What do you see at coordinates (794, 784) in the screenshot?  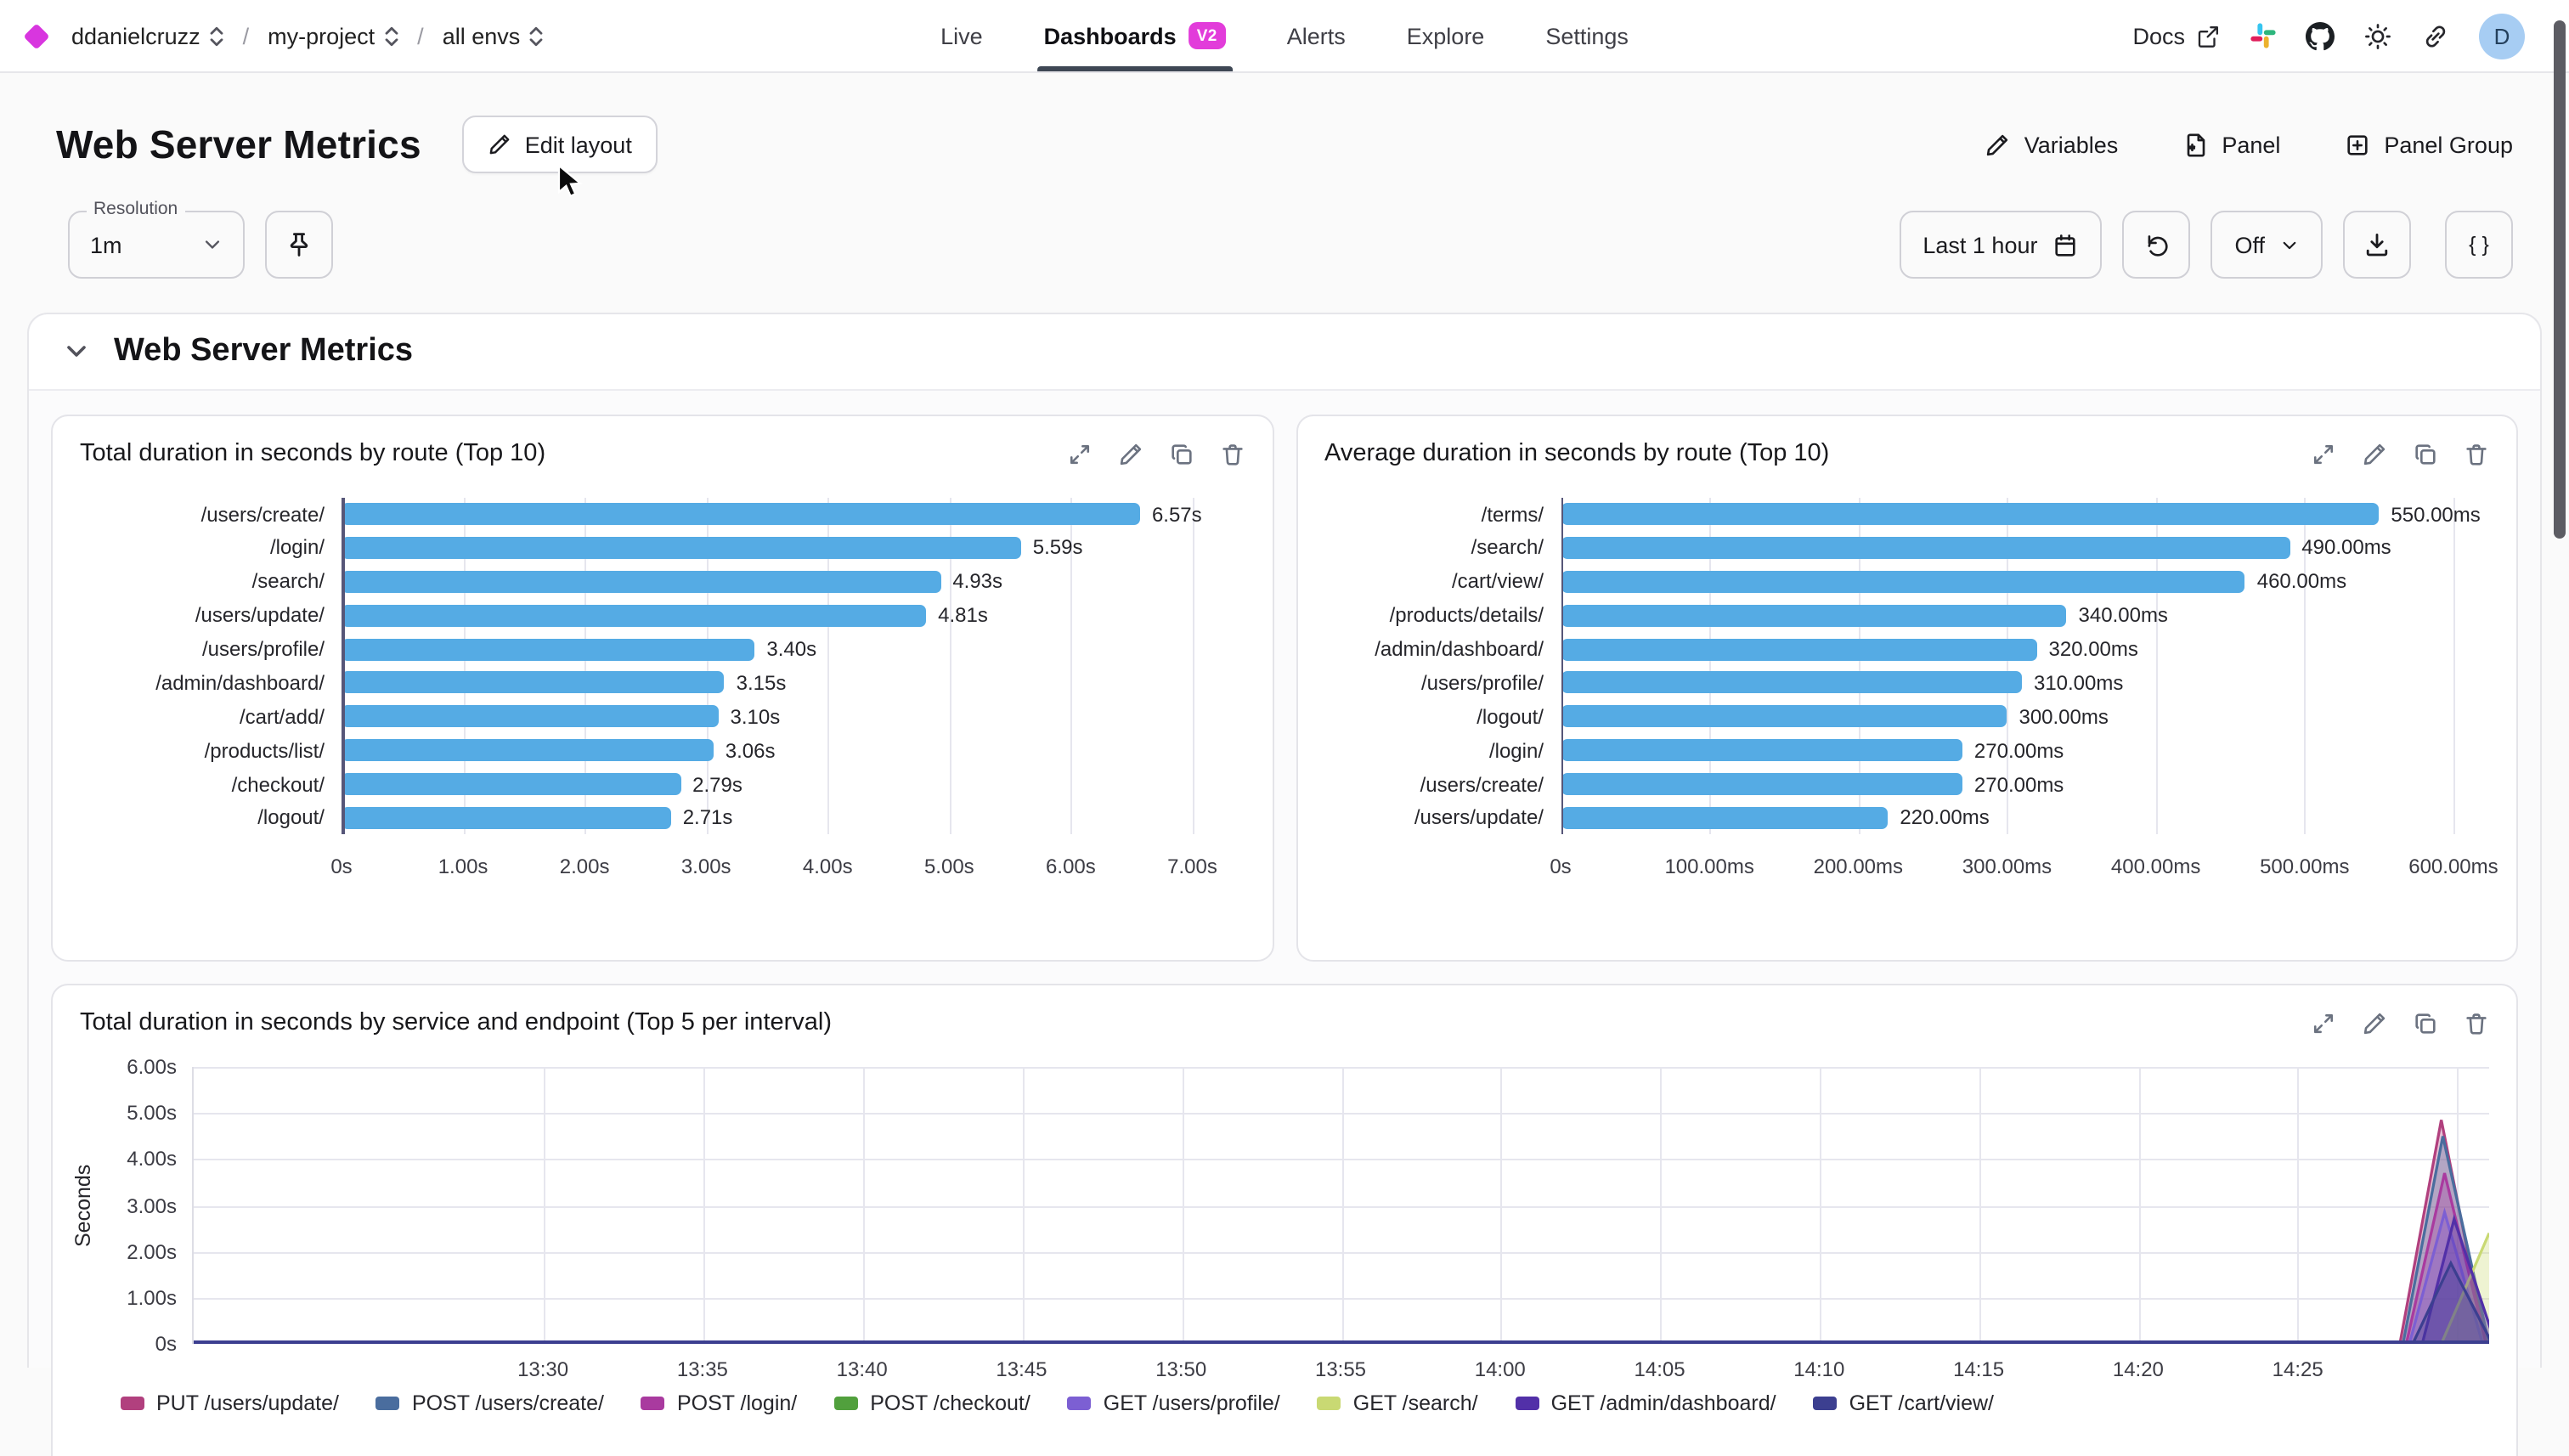 I see `bar-track: 2.79s` at bounding box center [794, 784].